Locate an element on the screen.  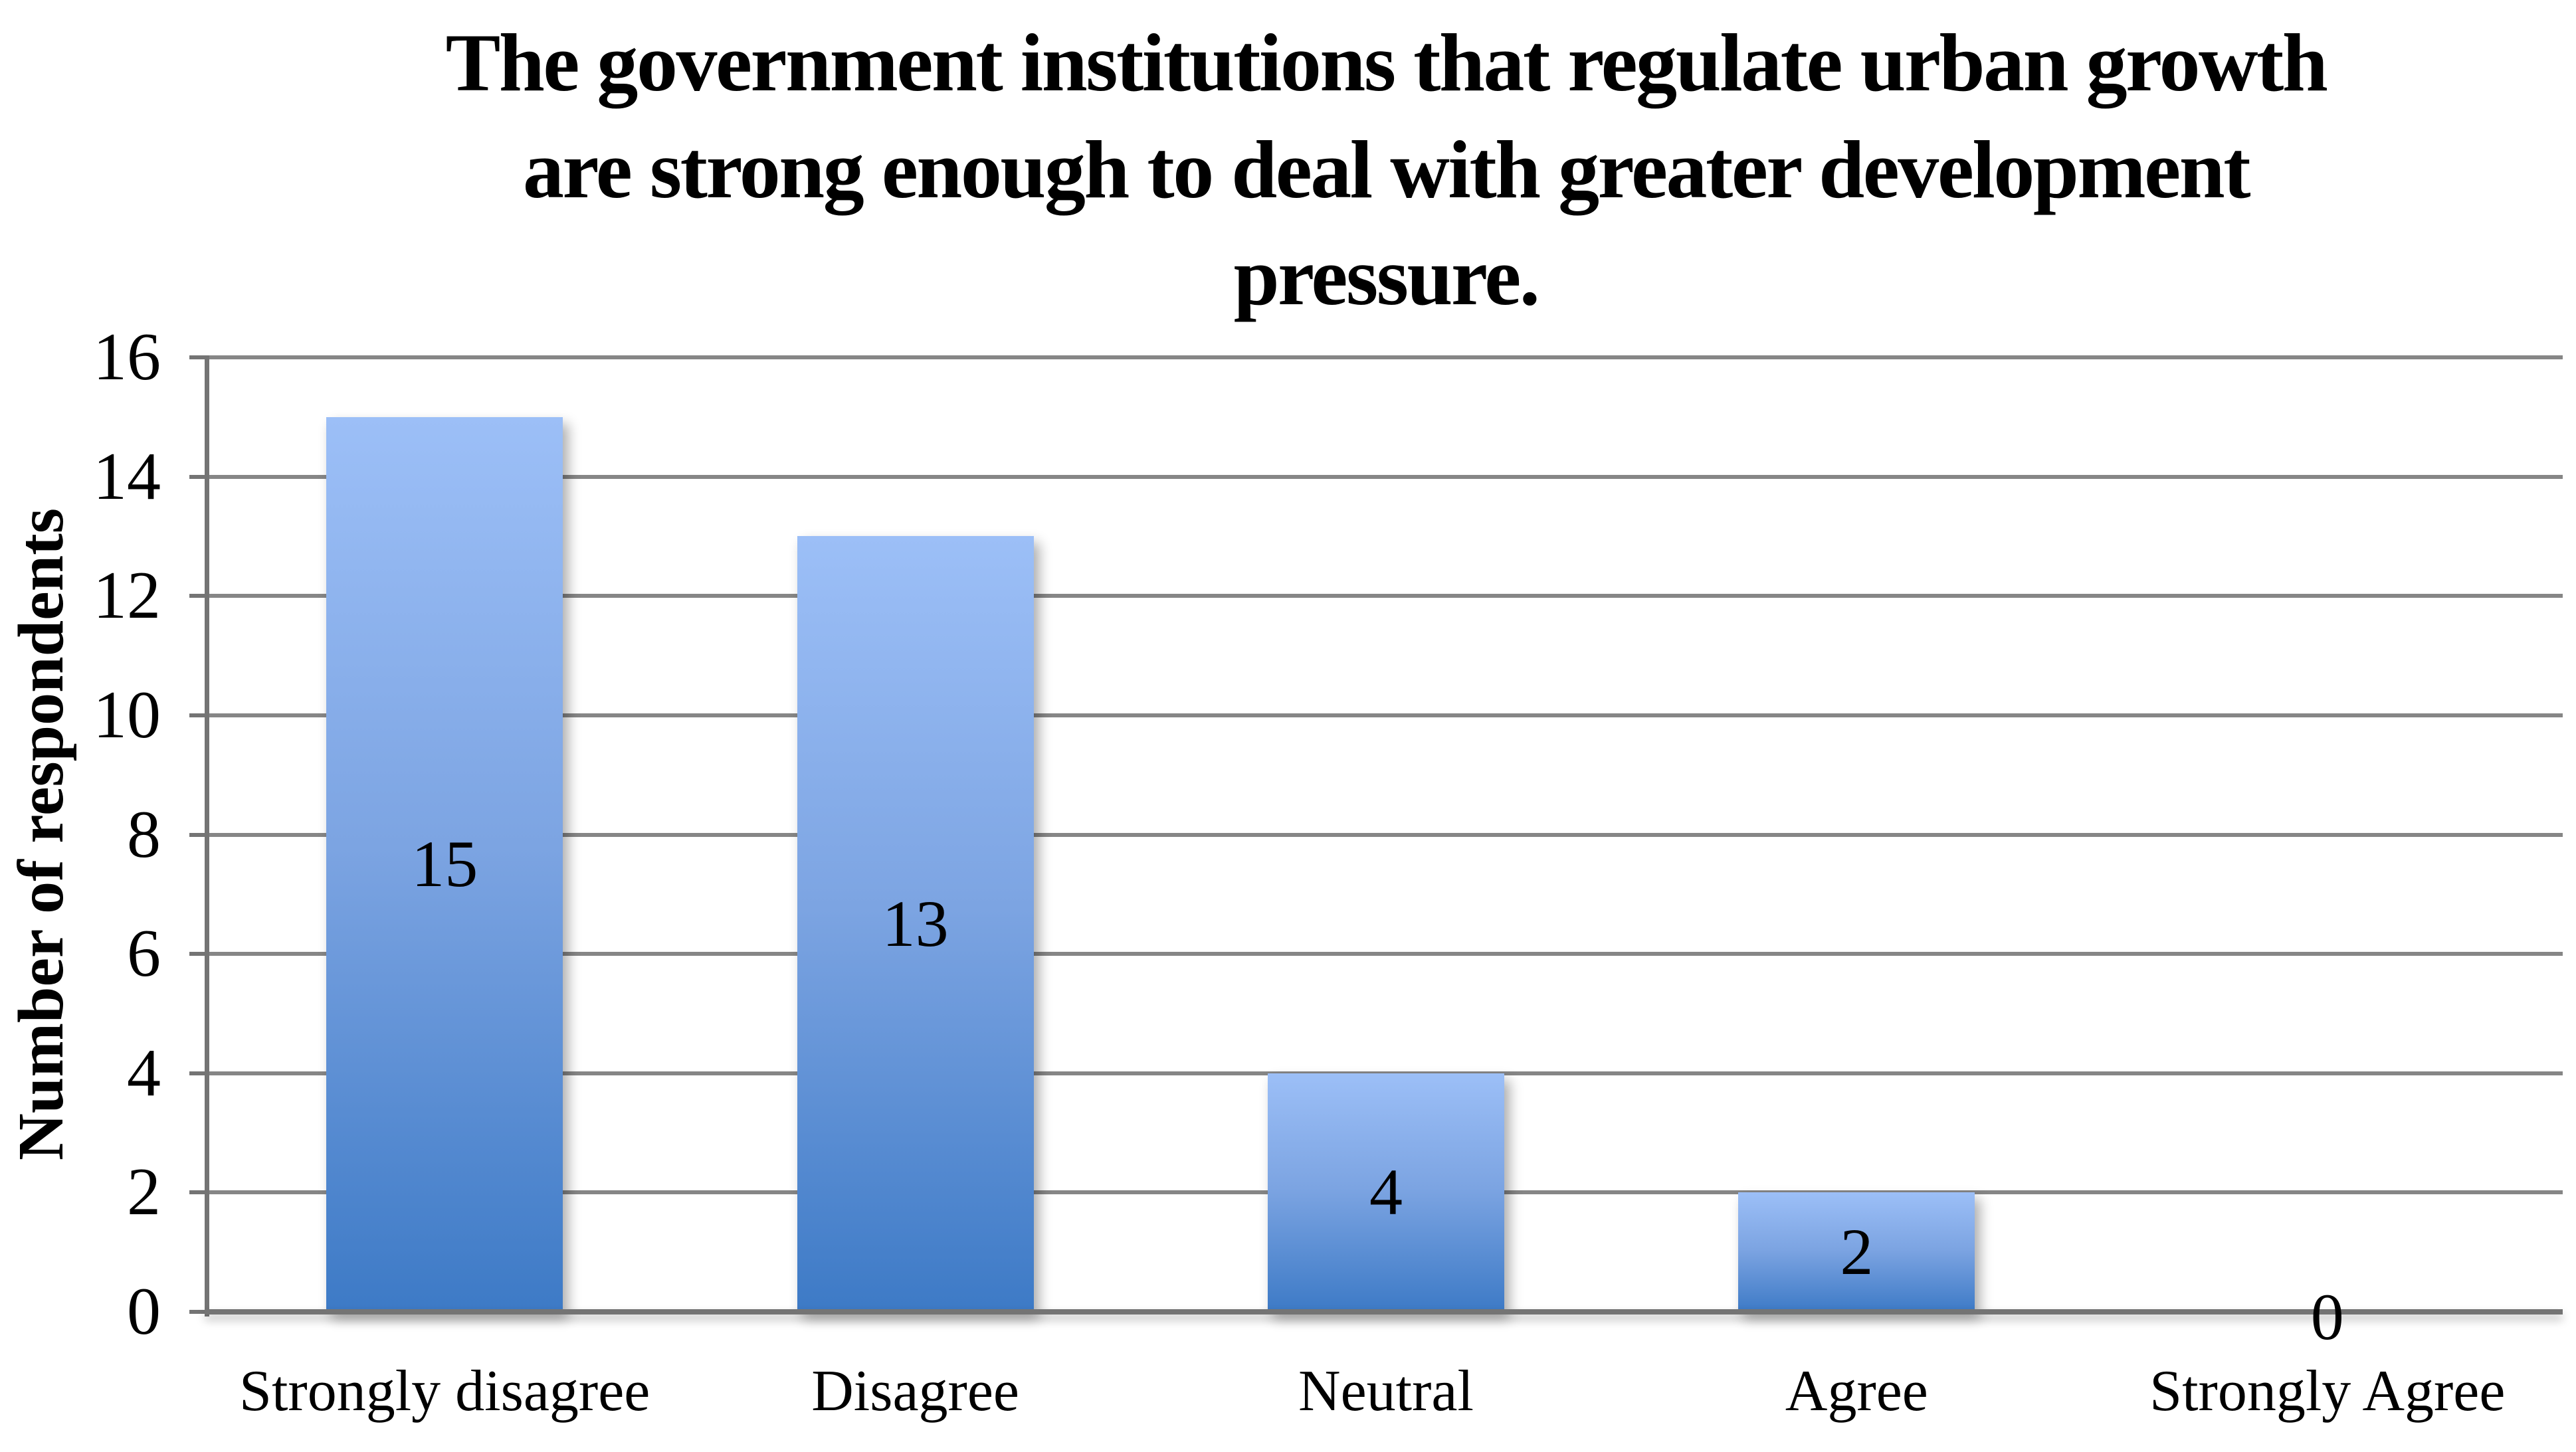
y-tick-label: 2 is located at coordinates (144, 1192).